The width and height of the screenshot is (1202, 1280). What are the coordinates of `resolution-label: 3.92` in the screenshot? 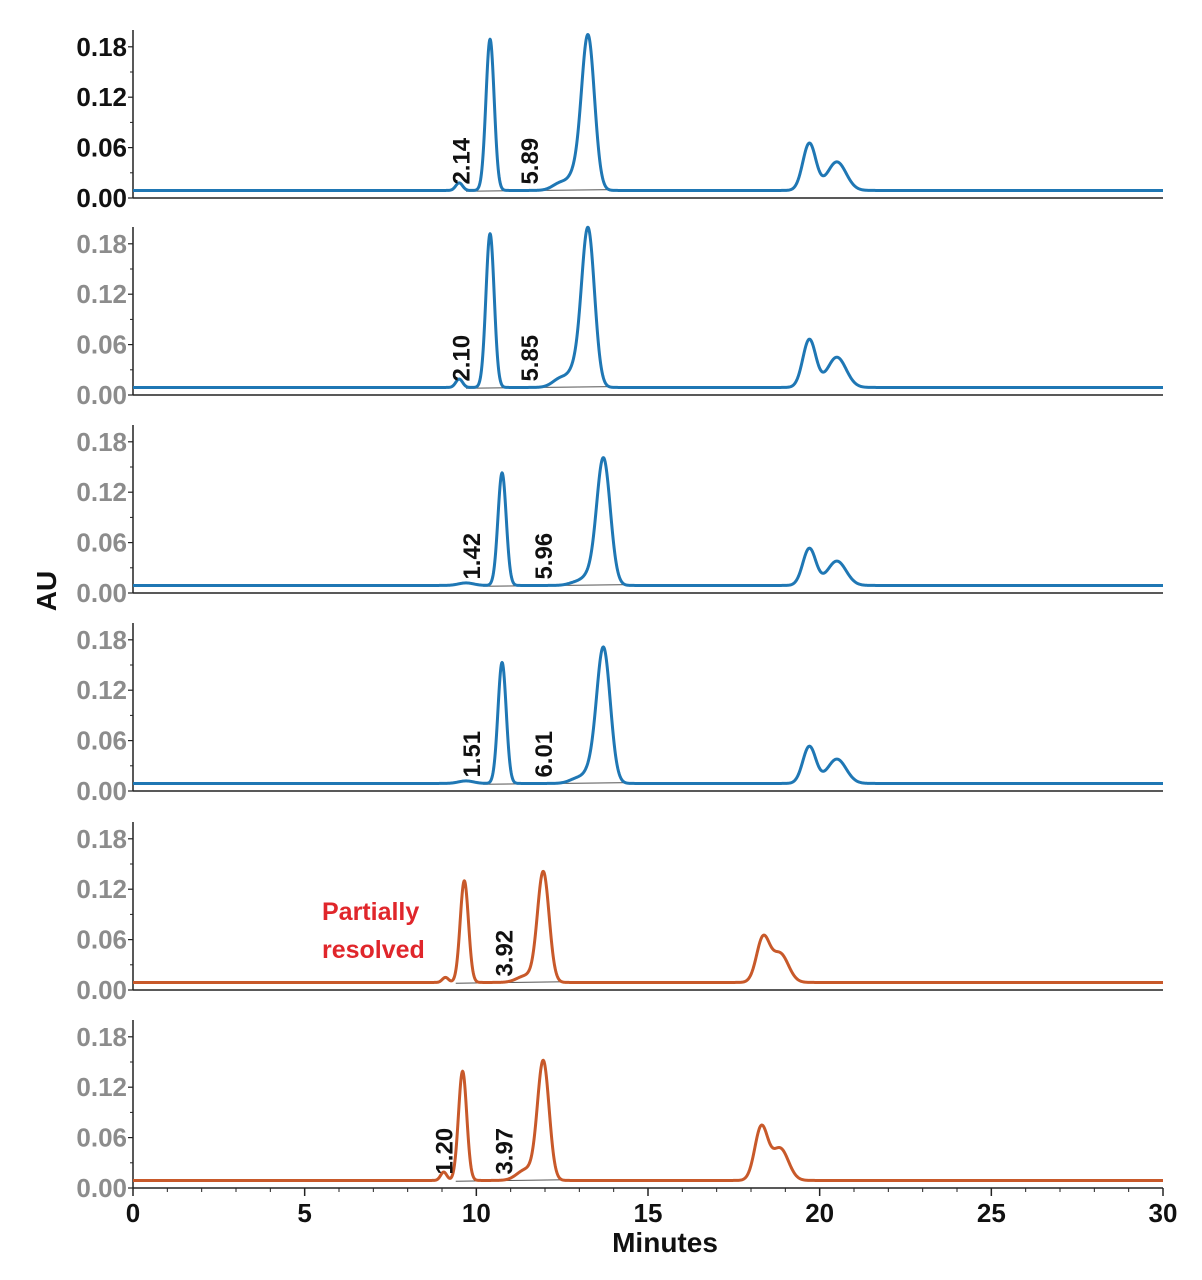 It's located at (504, 953).